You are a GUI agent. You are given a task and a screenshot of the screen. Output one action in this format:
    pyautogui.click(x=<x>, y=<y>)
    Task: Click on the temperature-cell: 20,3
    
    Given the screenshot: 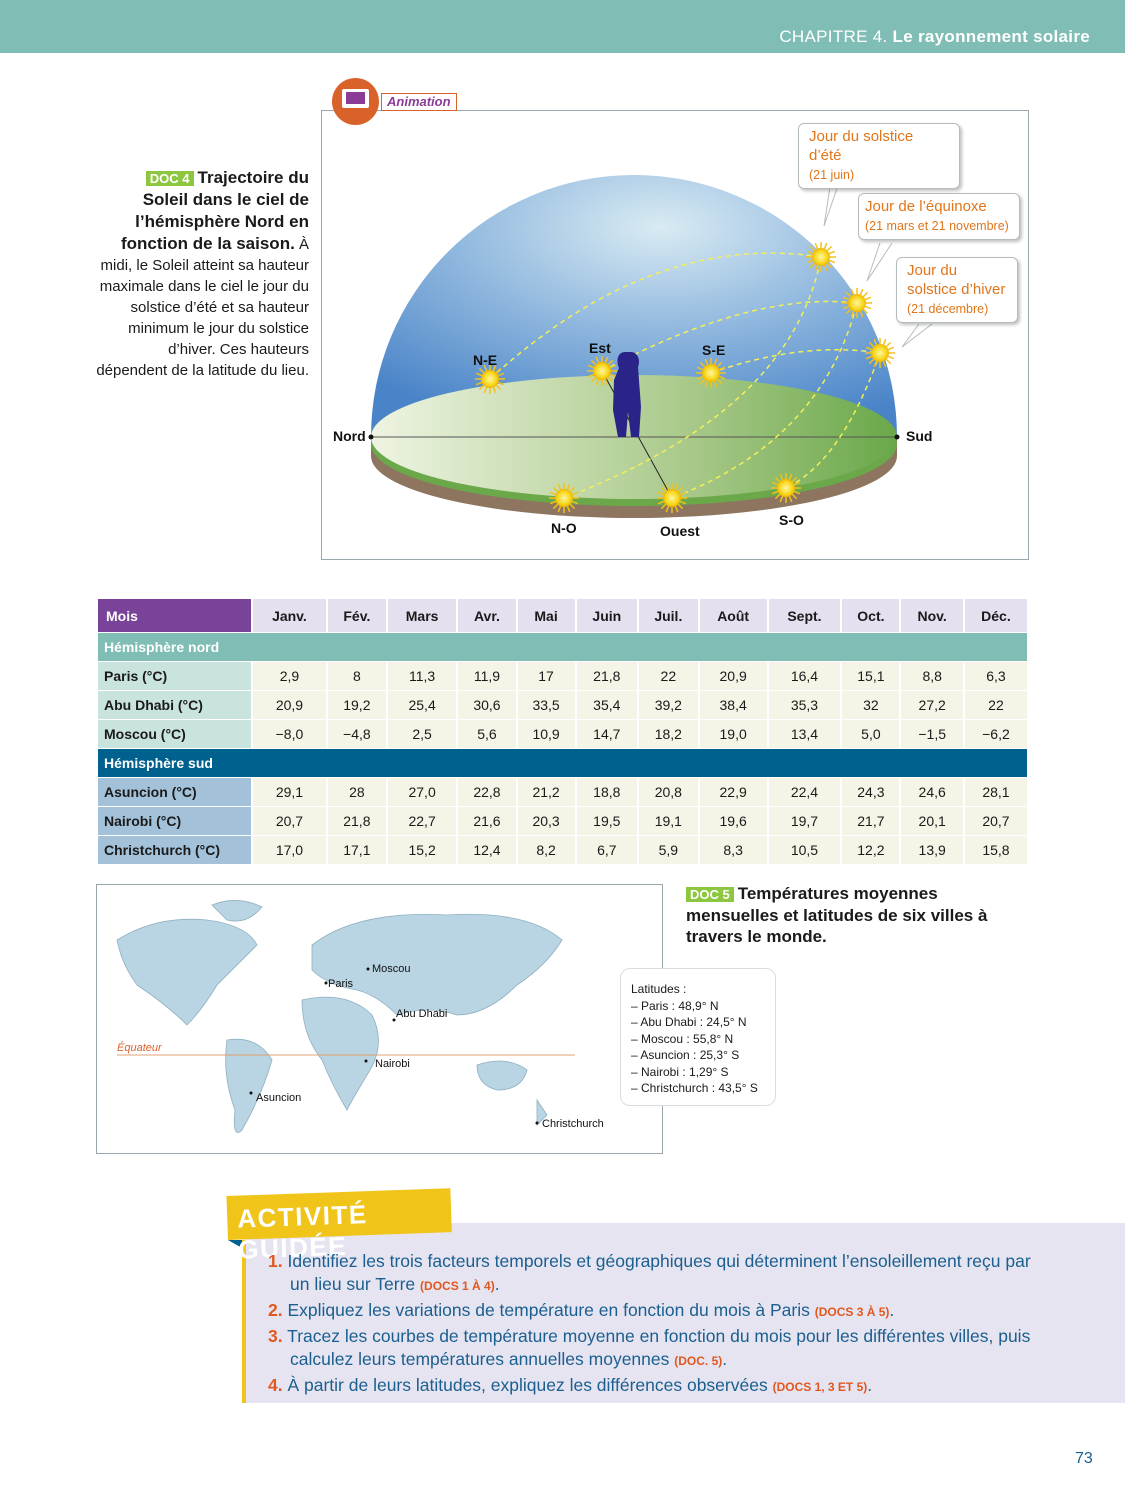 What is the action you would take?
    pyautogui.click(x=546, y=821)
    